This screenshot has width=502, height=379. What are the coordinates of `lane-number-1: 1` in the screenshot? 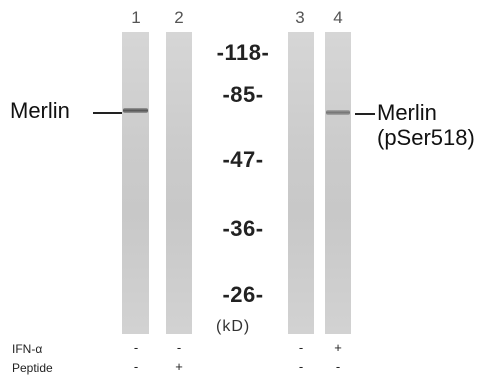 It's located at (136, 17).